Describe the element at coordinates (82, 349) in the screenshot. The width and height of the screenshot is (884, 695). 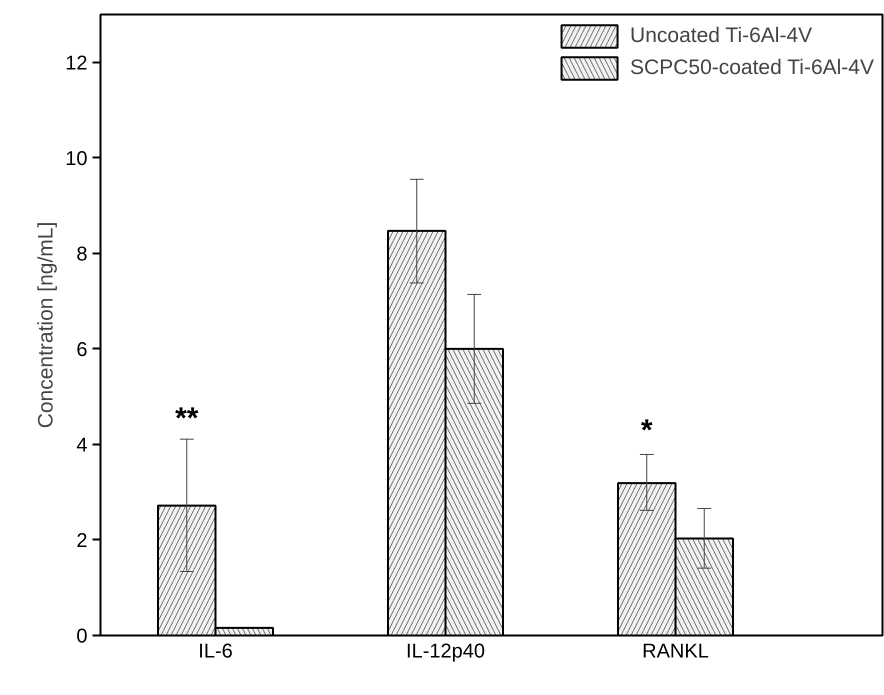
I see `y-tick-label: 6` at that location.